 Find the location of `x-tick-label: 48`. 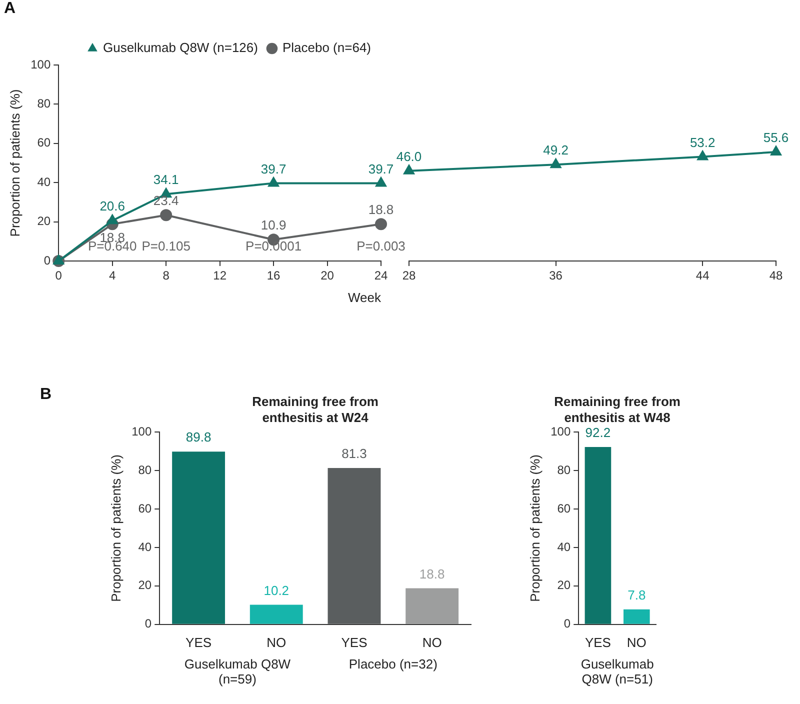

x-tick-label: 48 is located at coordinates (776, 275).